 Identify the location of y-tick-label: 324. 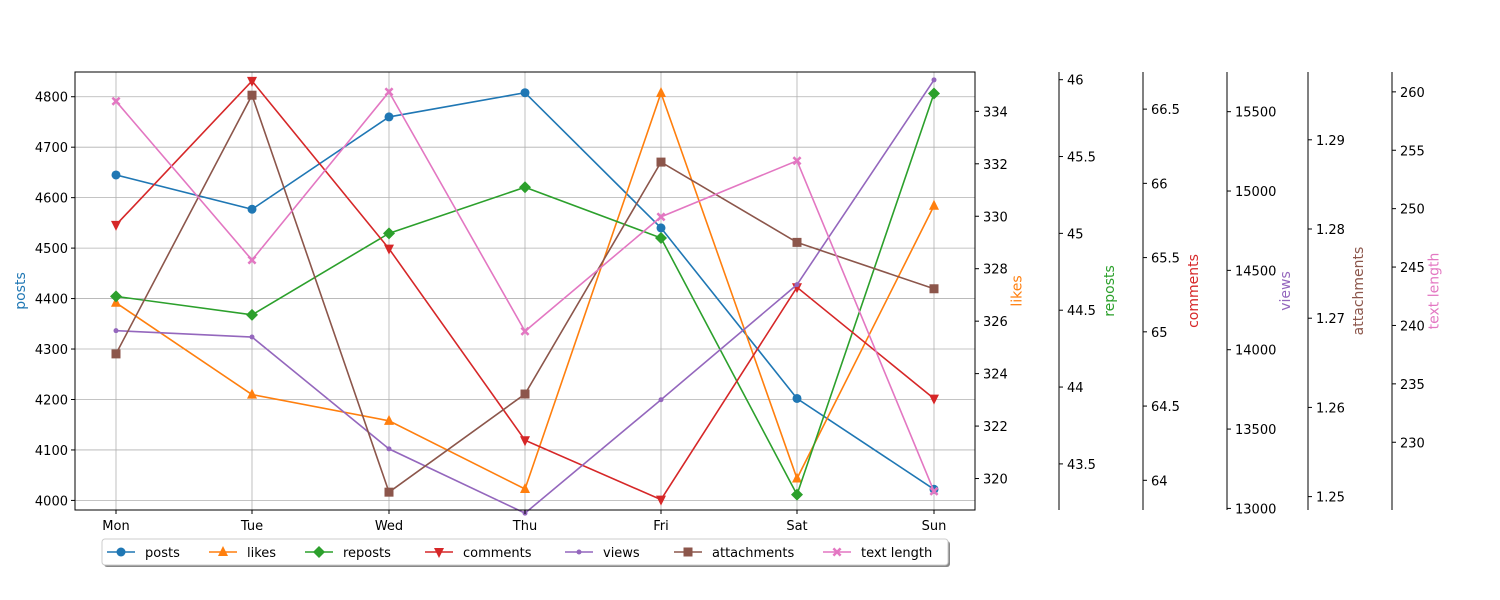
(995, 375).